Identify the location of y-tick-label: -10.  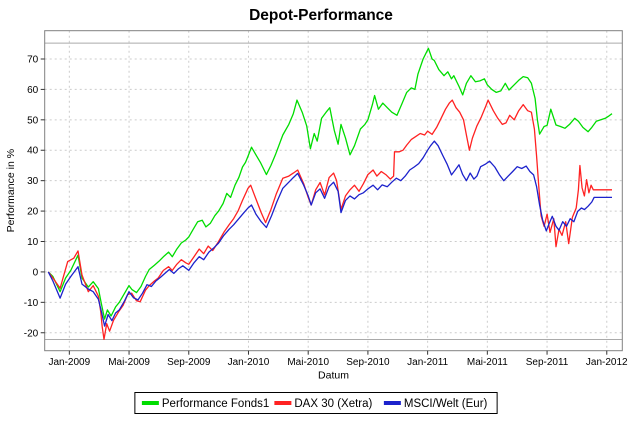
(31, 303).